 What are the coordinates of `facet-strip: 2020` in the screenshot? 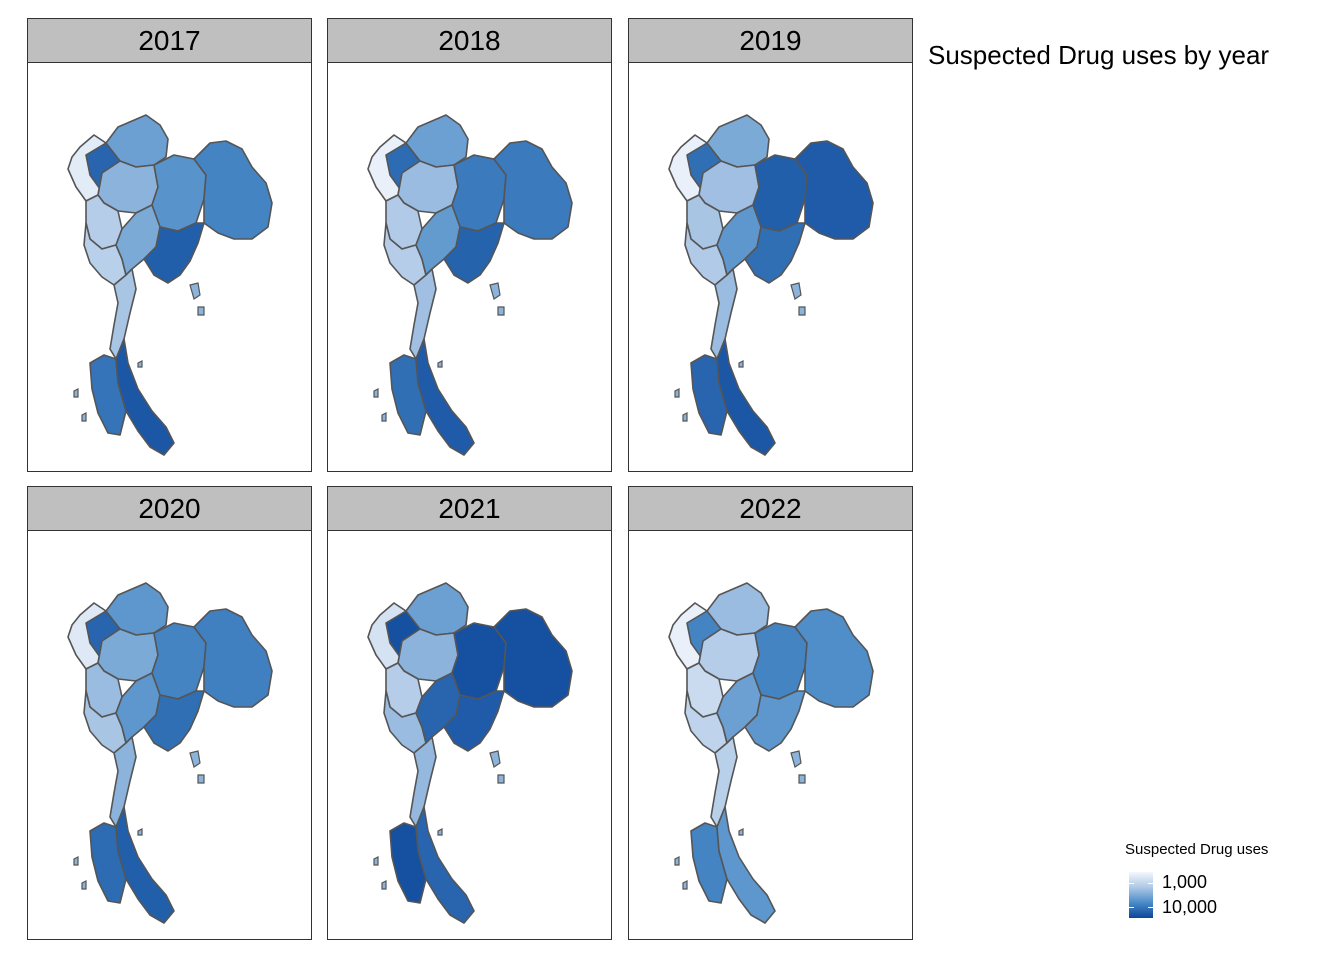 It's located at (169, 508).